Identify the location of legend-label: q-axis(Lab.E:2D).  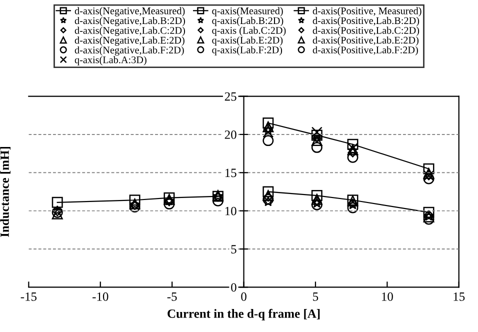
(247, 41).